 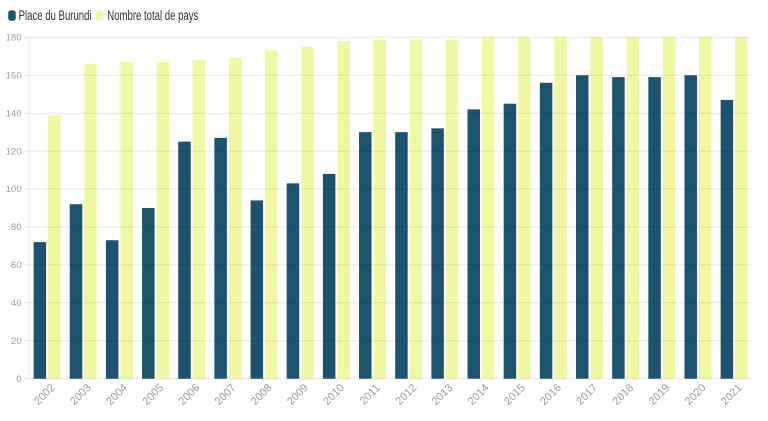 I want to click on svg-text: 20, so click(x=16, y=341).